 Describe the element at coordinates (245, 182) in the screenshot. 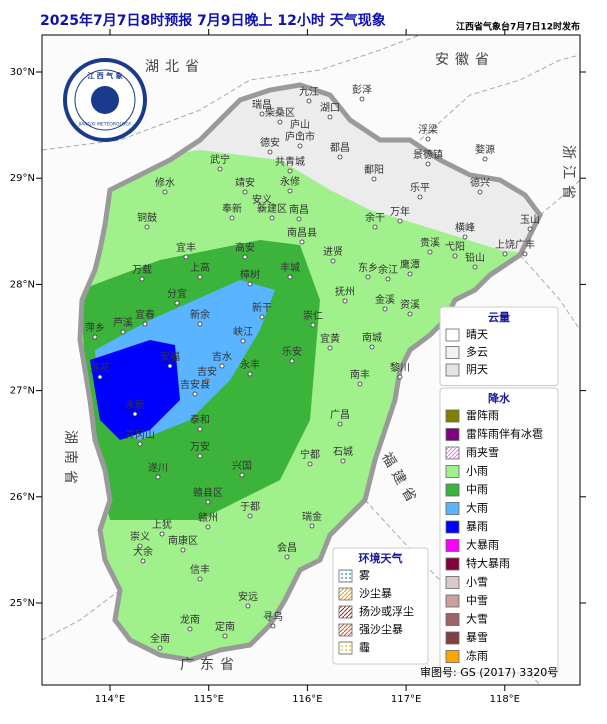

I see `city-label: 靖安` at that location.